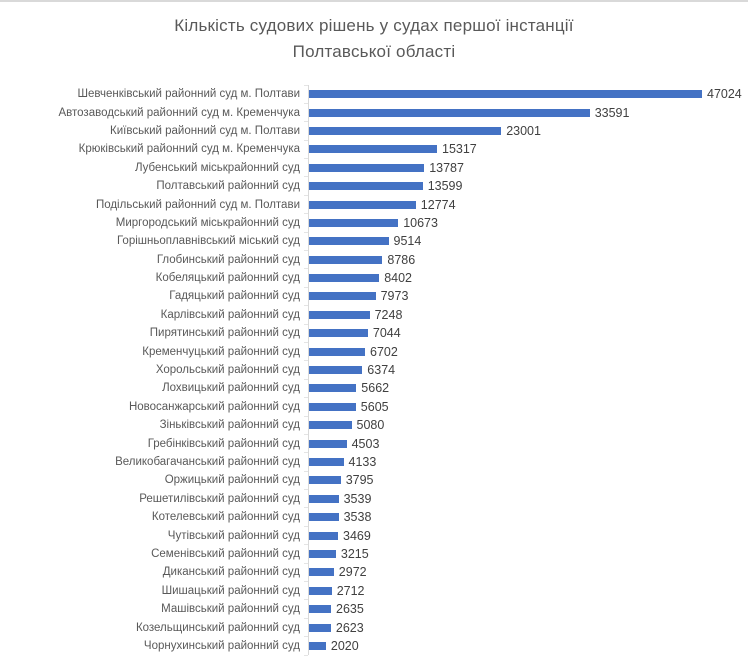 The height and width of the screenshot is (668, 748). I want to click on bar-row: Подільський районний суд м. Полтави 12774, so click(374, 205).